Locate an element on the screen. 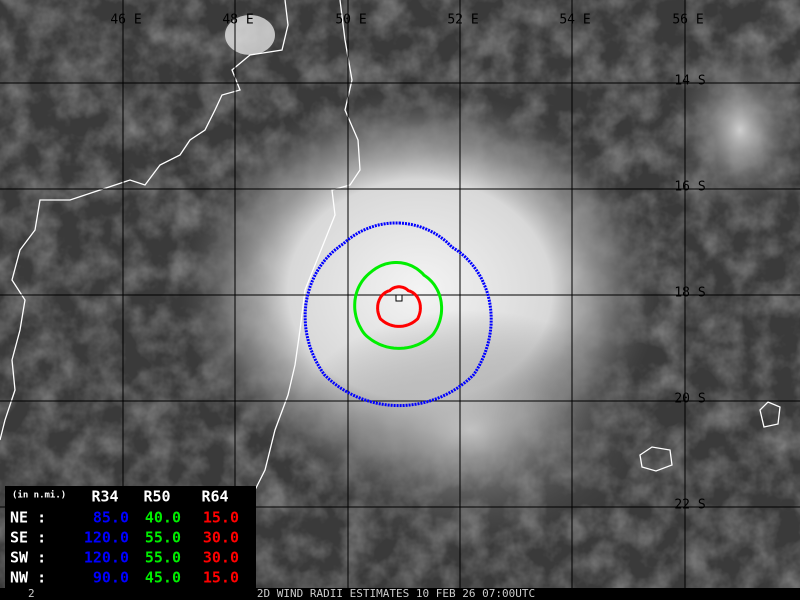 Image resolution: width=800 pixels, height=600 pixels. lat-label: 14 S is located at coordinates (689, 81).